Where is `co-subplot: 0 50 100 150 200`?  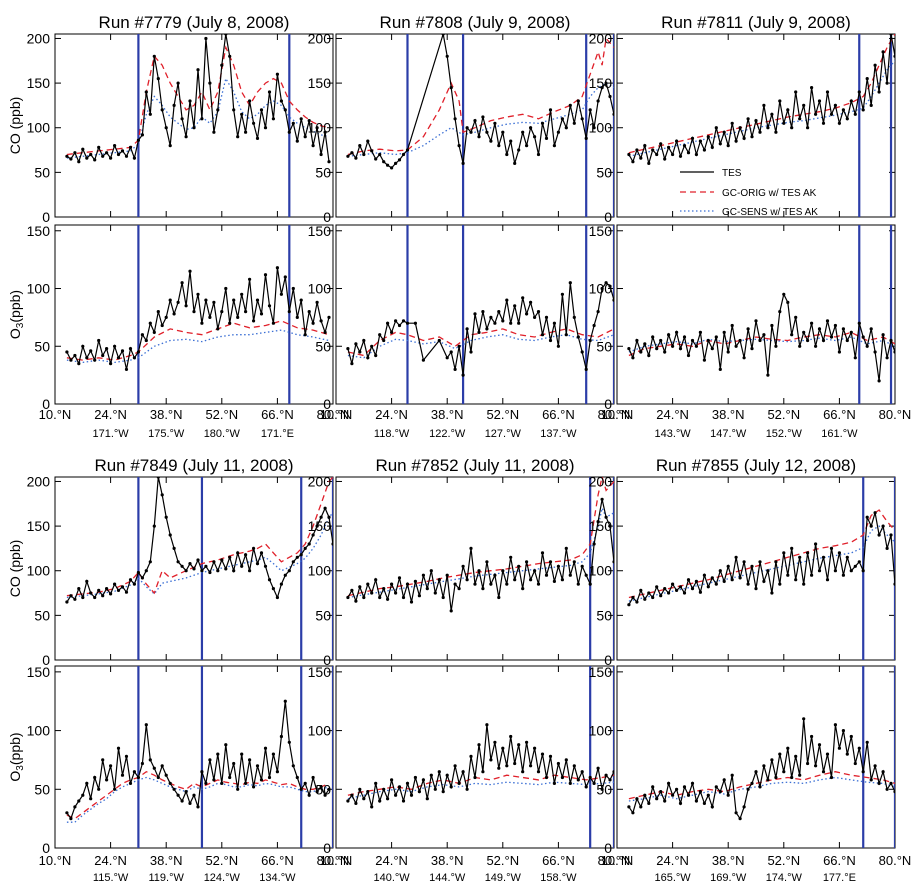 co-subplot: 0 50 100 150 200 is located at coordinates (742, 570).